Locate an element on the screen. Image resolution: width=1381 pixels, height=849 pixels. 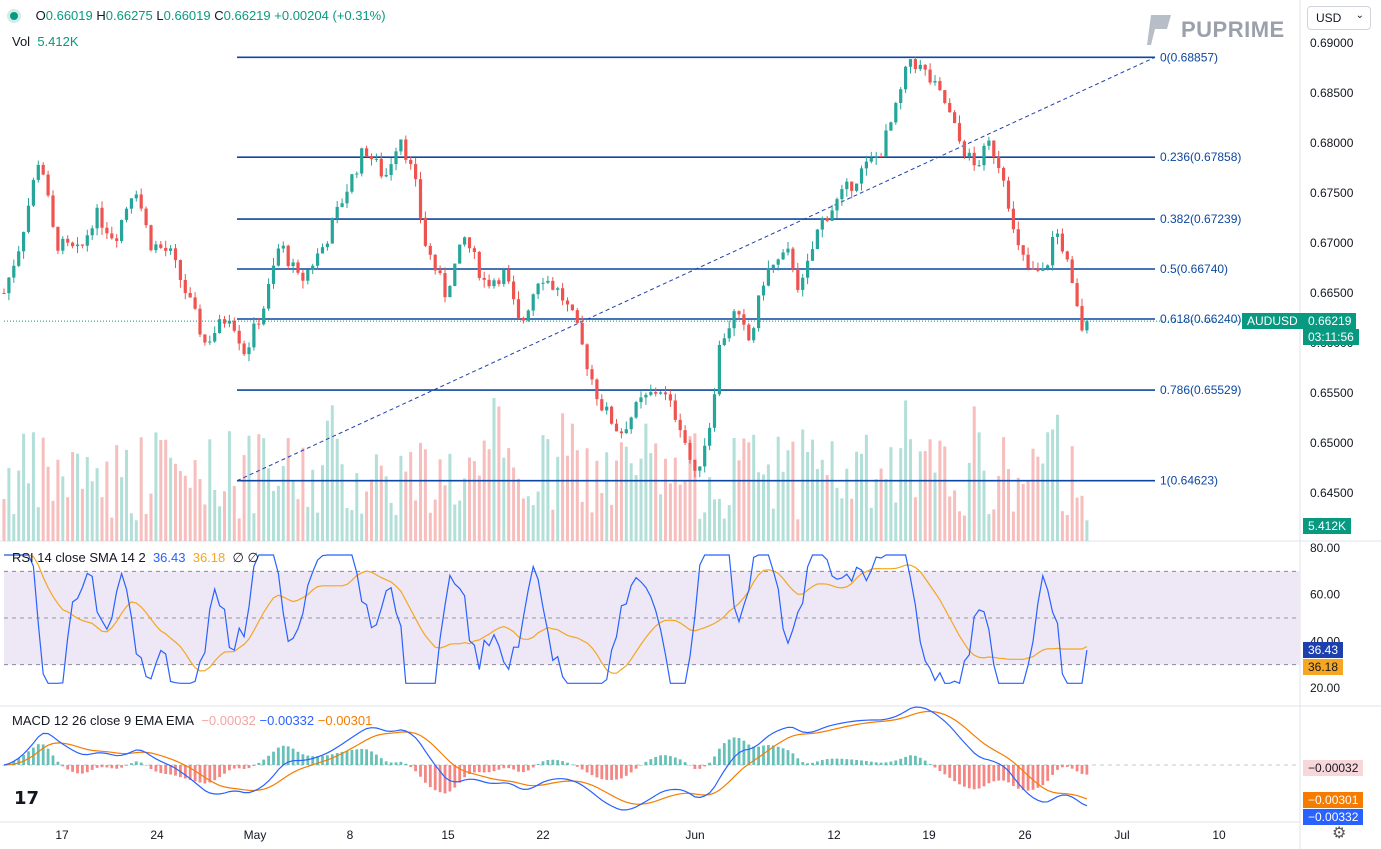
settings-gear-icon: ⚙ is located at coordinates (1339, 833).